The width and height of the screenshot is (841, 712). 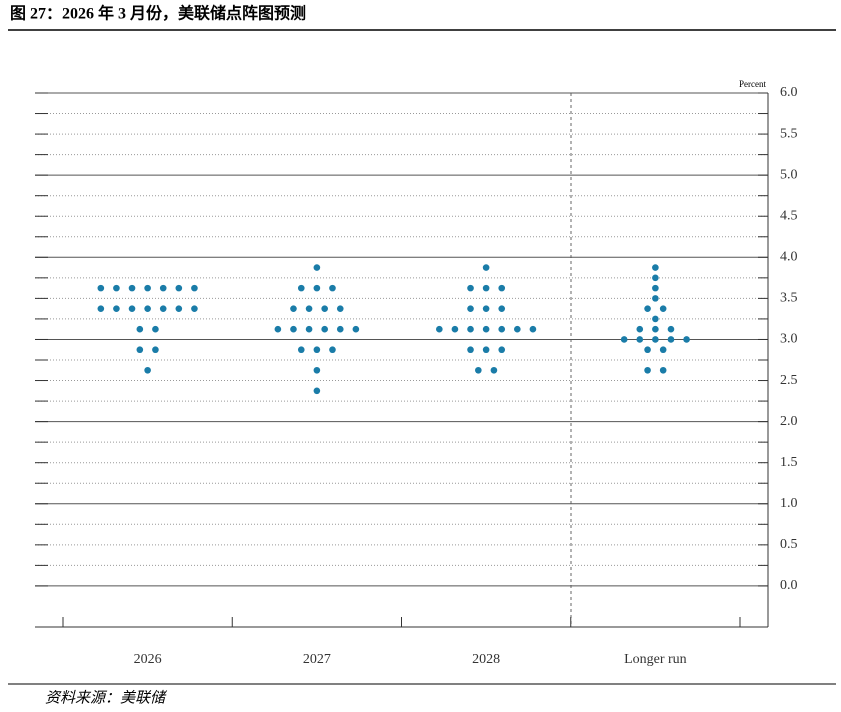 I want to click on source: 资料来源：美联储, so click(x=106, y=697).